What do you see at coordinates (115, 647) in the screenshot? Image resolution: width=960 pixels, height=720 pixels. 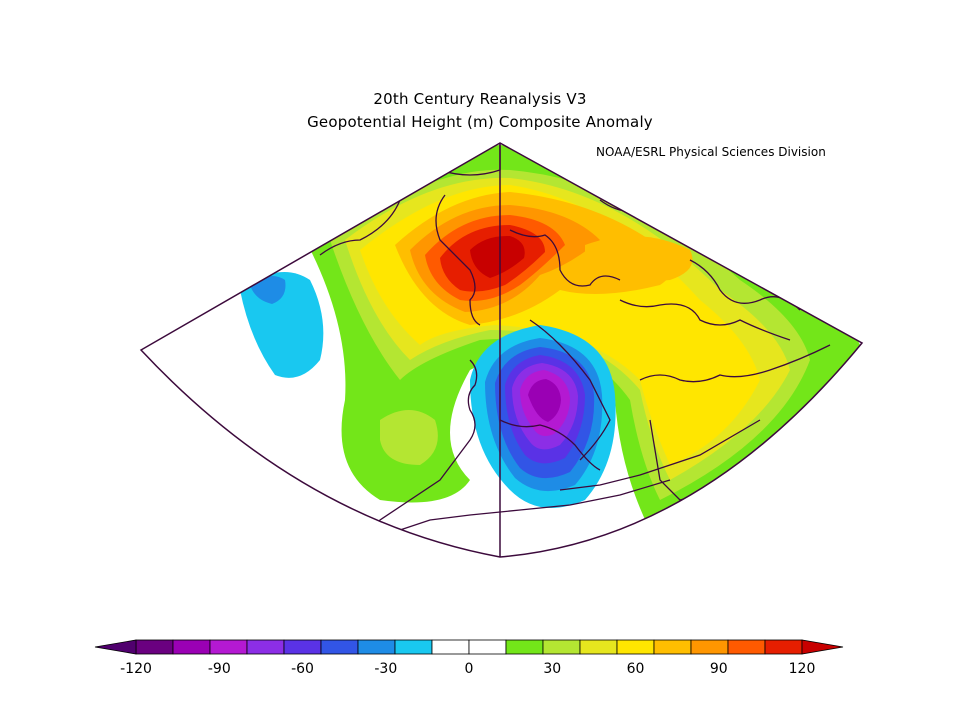 I see `colorbar-min-arrow` at bounding box center [115, 647].